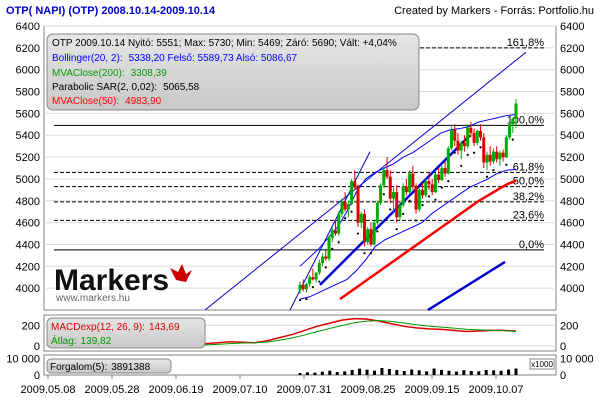 The width and height of the screenshot is (600, 400). What do you see at coordinates (37, 347) in the screenshot?
I see `macd-tick-left: 0` at bounding box center [37, 347].